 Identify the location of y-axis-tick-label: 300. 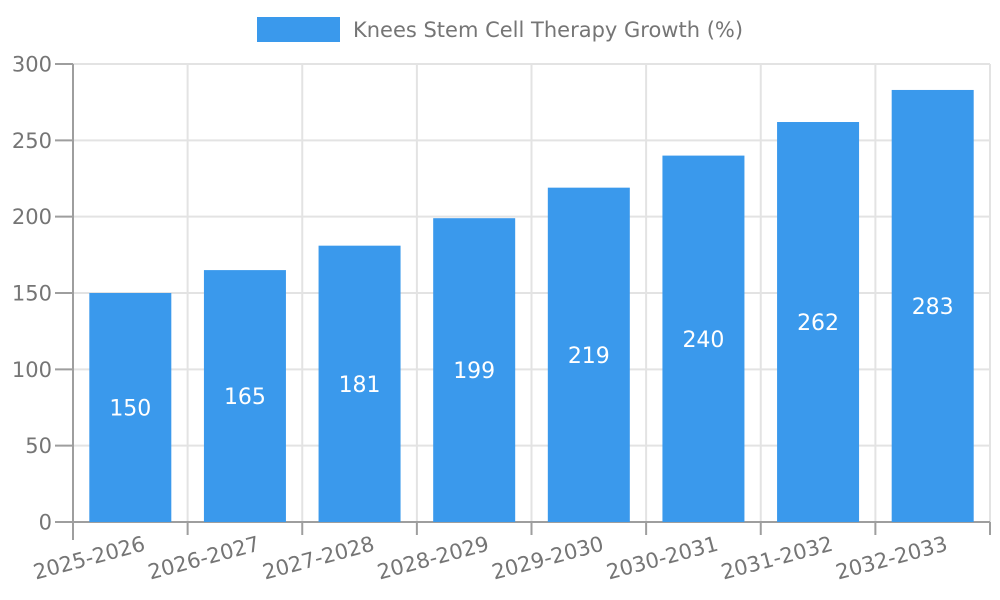
(32, 65).